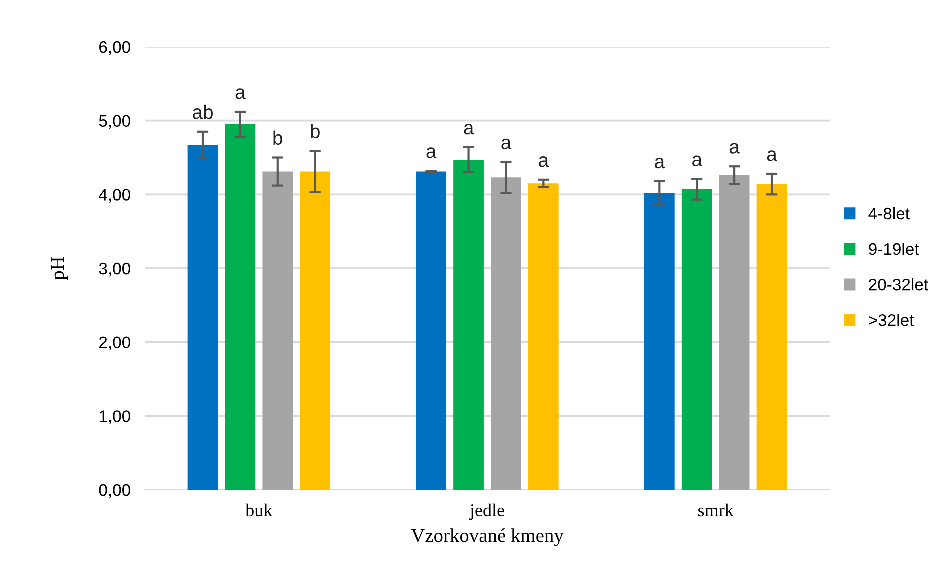 The height and width of the screenshot is (573, 938). Describe the element at coordinates (486, 512) in the screenshot. I see `x-tick-label: jedle` at that location.